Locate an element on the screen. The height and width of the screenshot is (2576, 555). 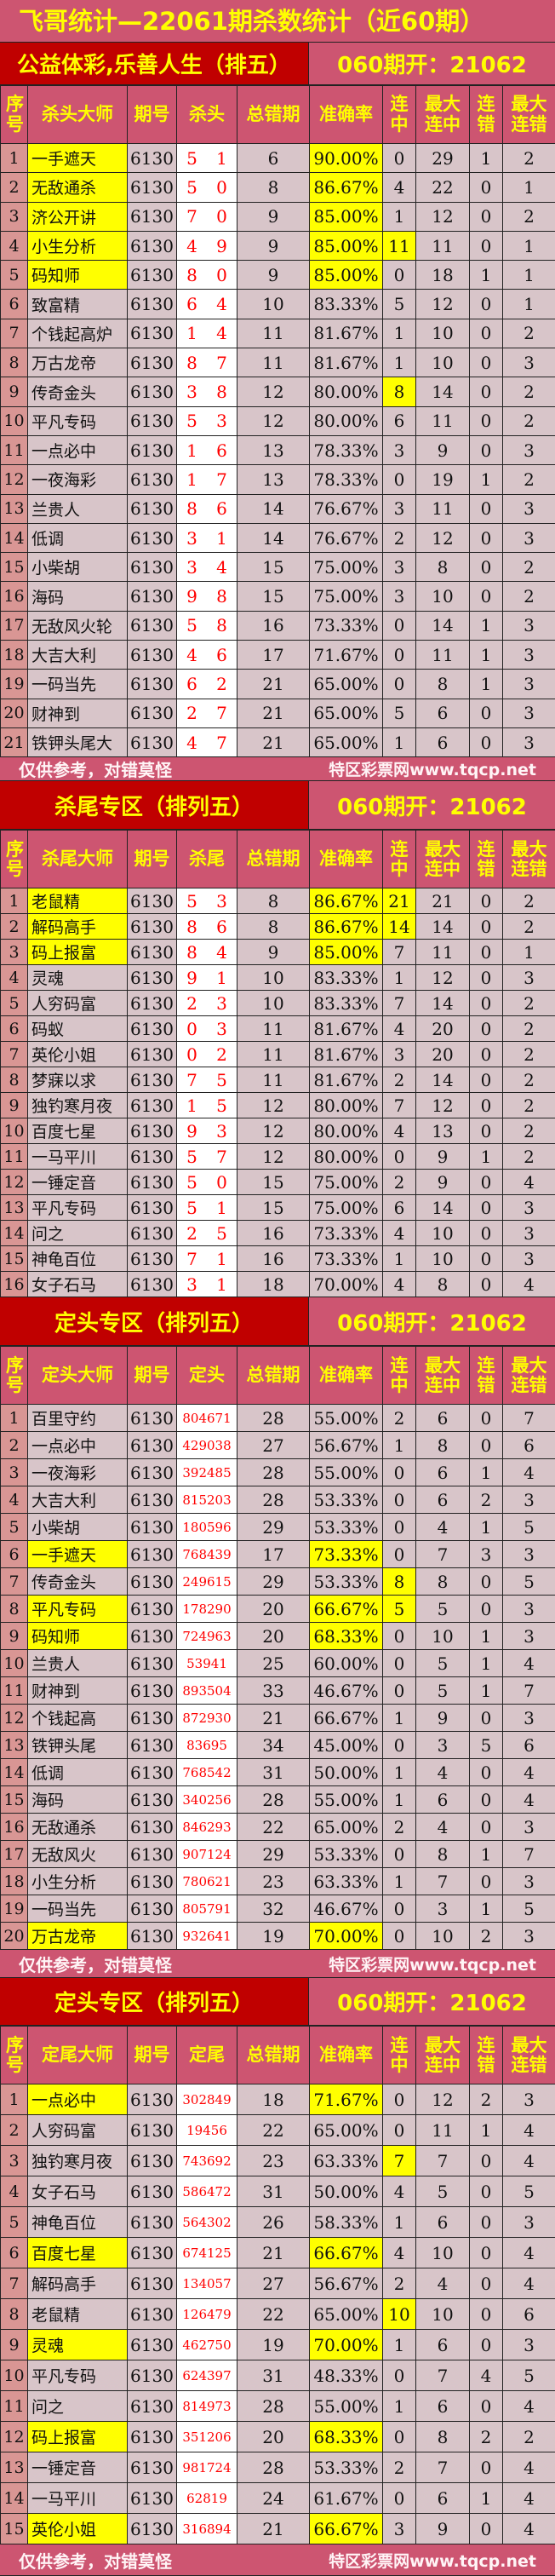
cell-kill: 6 4 is located at coordinates (207, 305).